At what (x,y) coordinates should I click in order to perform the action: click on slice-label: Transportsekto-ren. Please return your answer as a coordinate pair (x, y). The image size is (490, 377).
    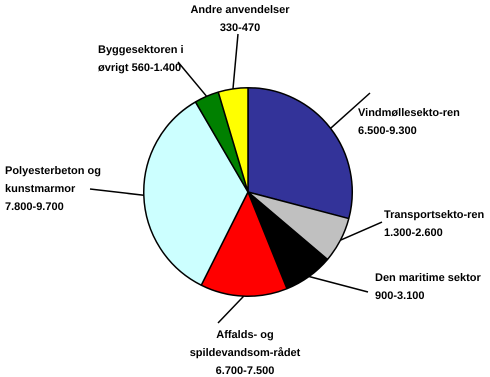
    Looking at the image, I should click on (434, 215).